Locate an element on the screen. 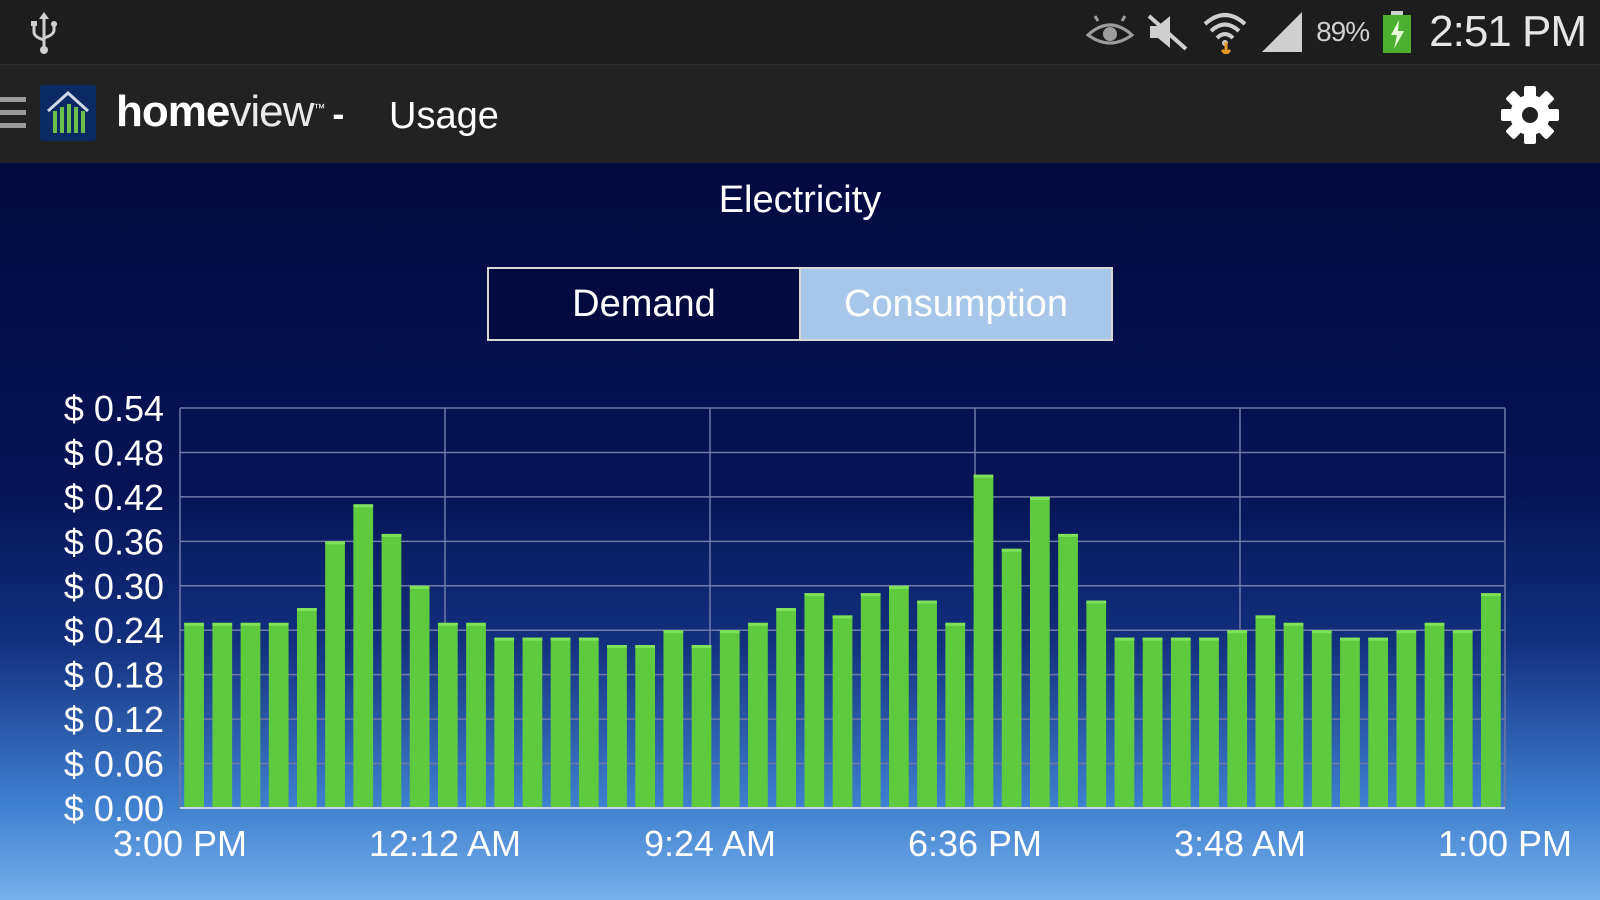 The width and height of the screenshot is (1600, 900). x-tick-label: 9:24 AM is located at coordinates (710, 843).